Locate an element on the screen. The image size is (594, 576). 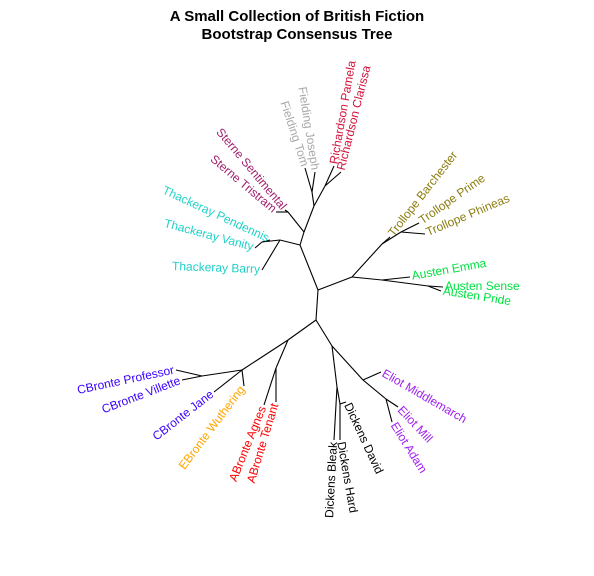
leaf-label: Thackeray Barry is located at coordinates (216, 267).